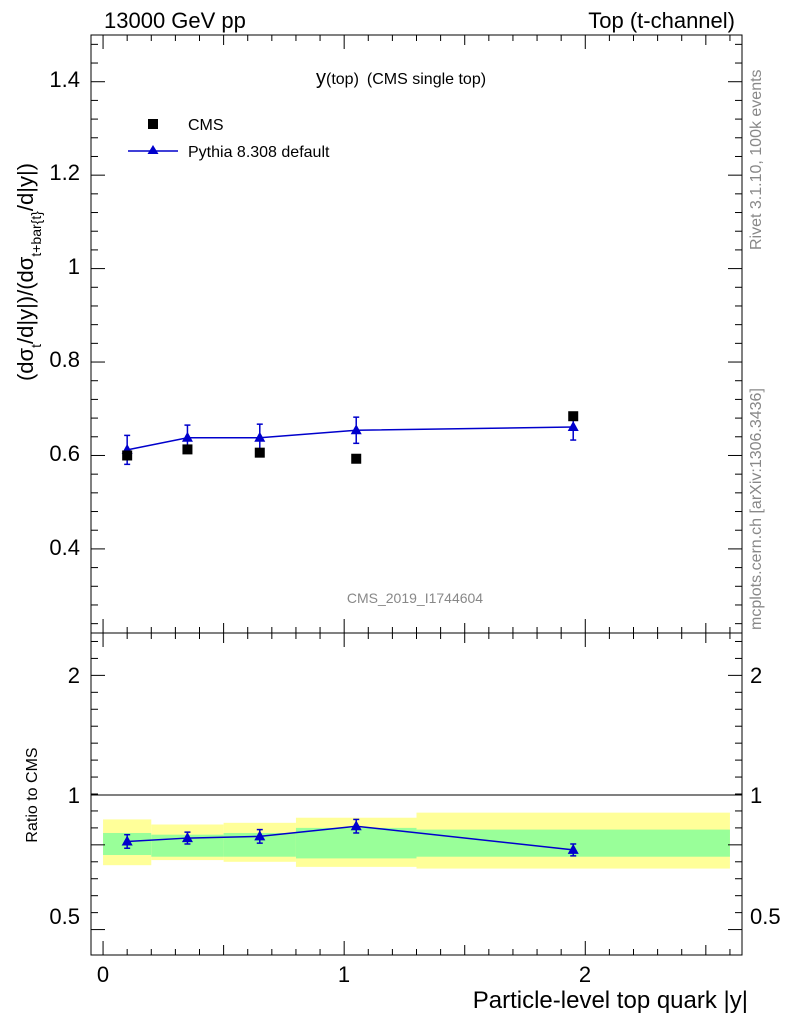  What do you see at coordinates (74, 795) in the screenshot?
I see `ratio-y-tick-label-1: 1` at bounding box center [74, 795].